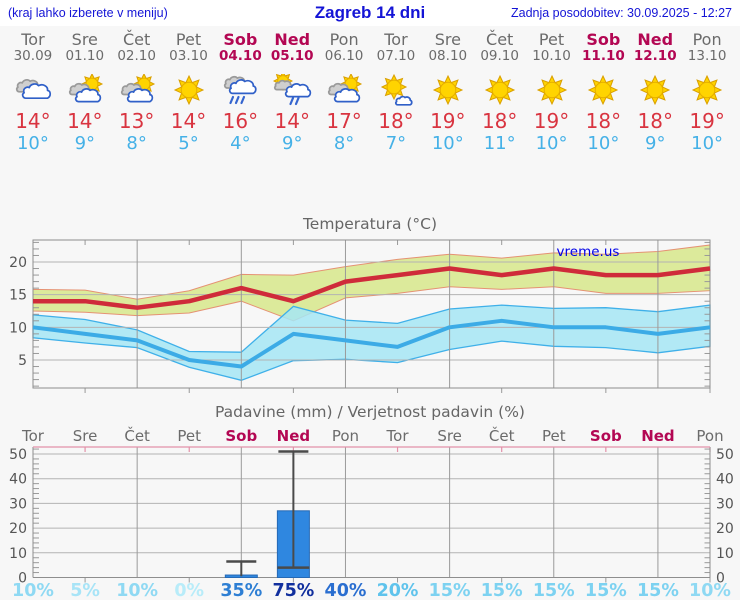 The image size is (740, 600). What do you see at coordinates (137, 435) in the screenshot?
I see `precip-day-label: Čet` at bounding box center [137, 435].